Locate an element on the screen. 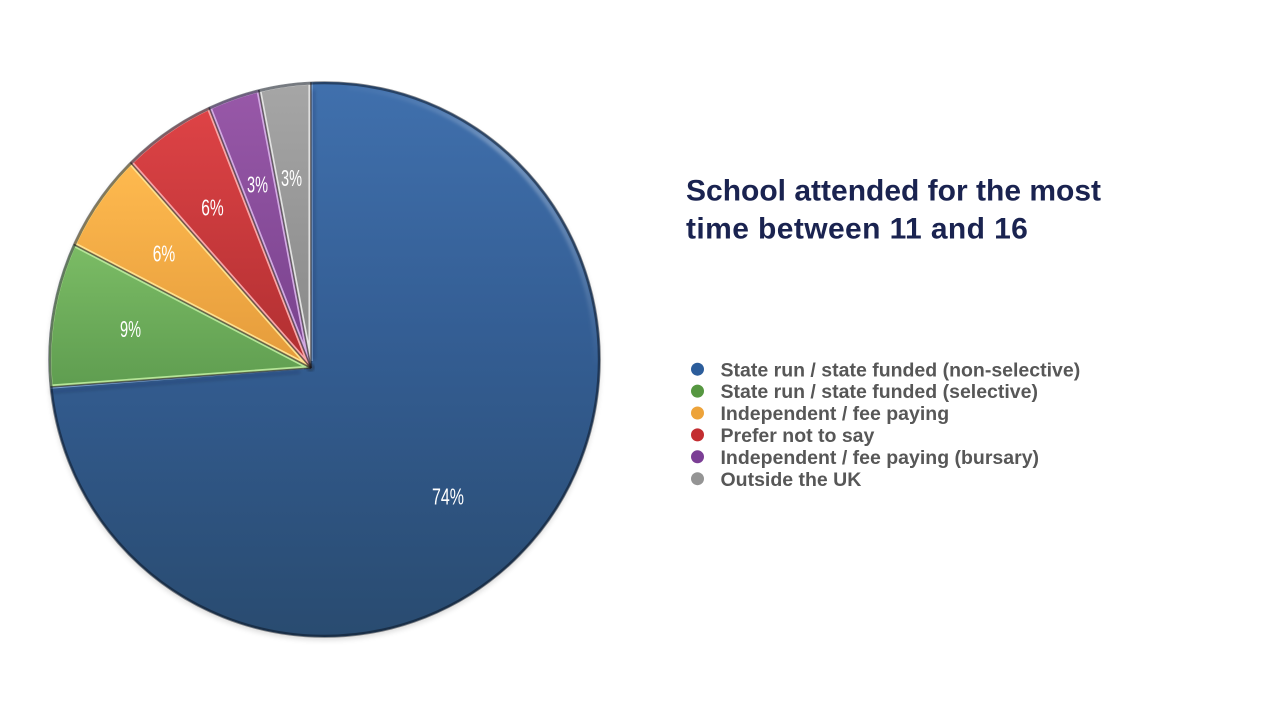 The width and height of the screenshot is (1280, 720). svg-text:Independent / fee paying (burs: Independent / fee paying (bursary) is located at coordinates (880, 458).